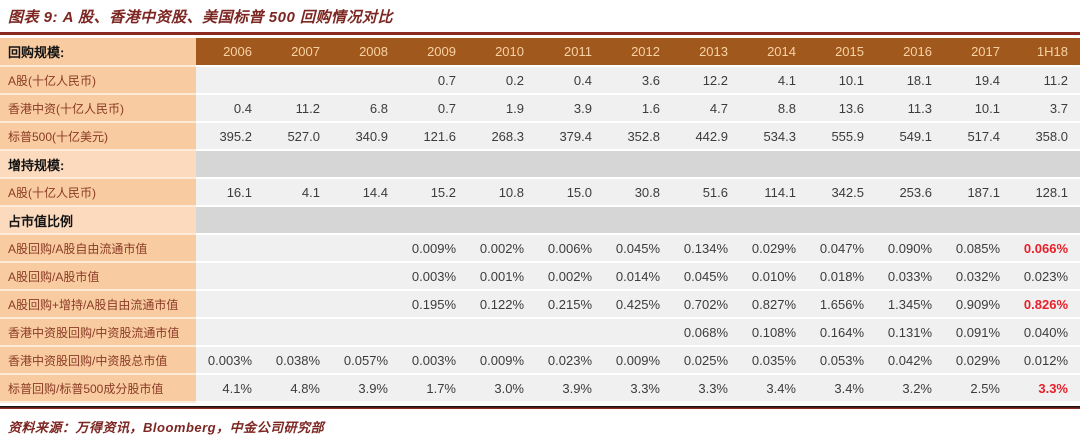  What do you see at coordinates (706, 52) in the screenshot?
I see `year-column-header: 2013` at bounding box center [706, 52].